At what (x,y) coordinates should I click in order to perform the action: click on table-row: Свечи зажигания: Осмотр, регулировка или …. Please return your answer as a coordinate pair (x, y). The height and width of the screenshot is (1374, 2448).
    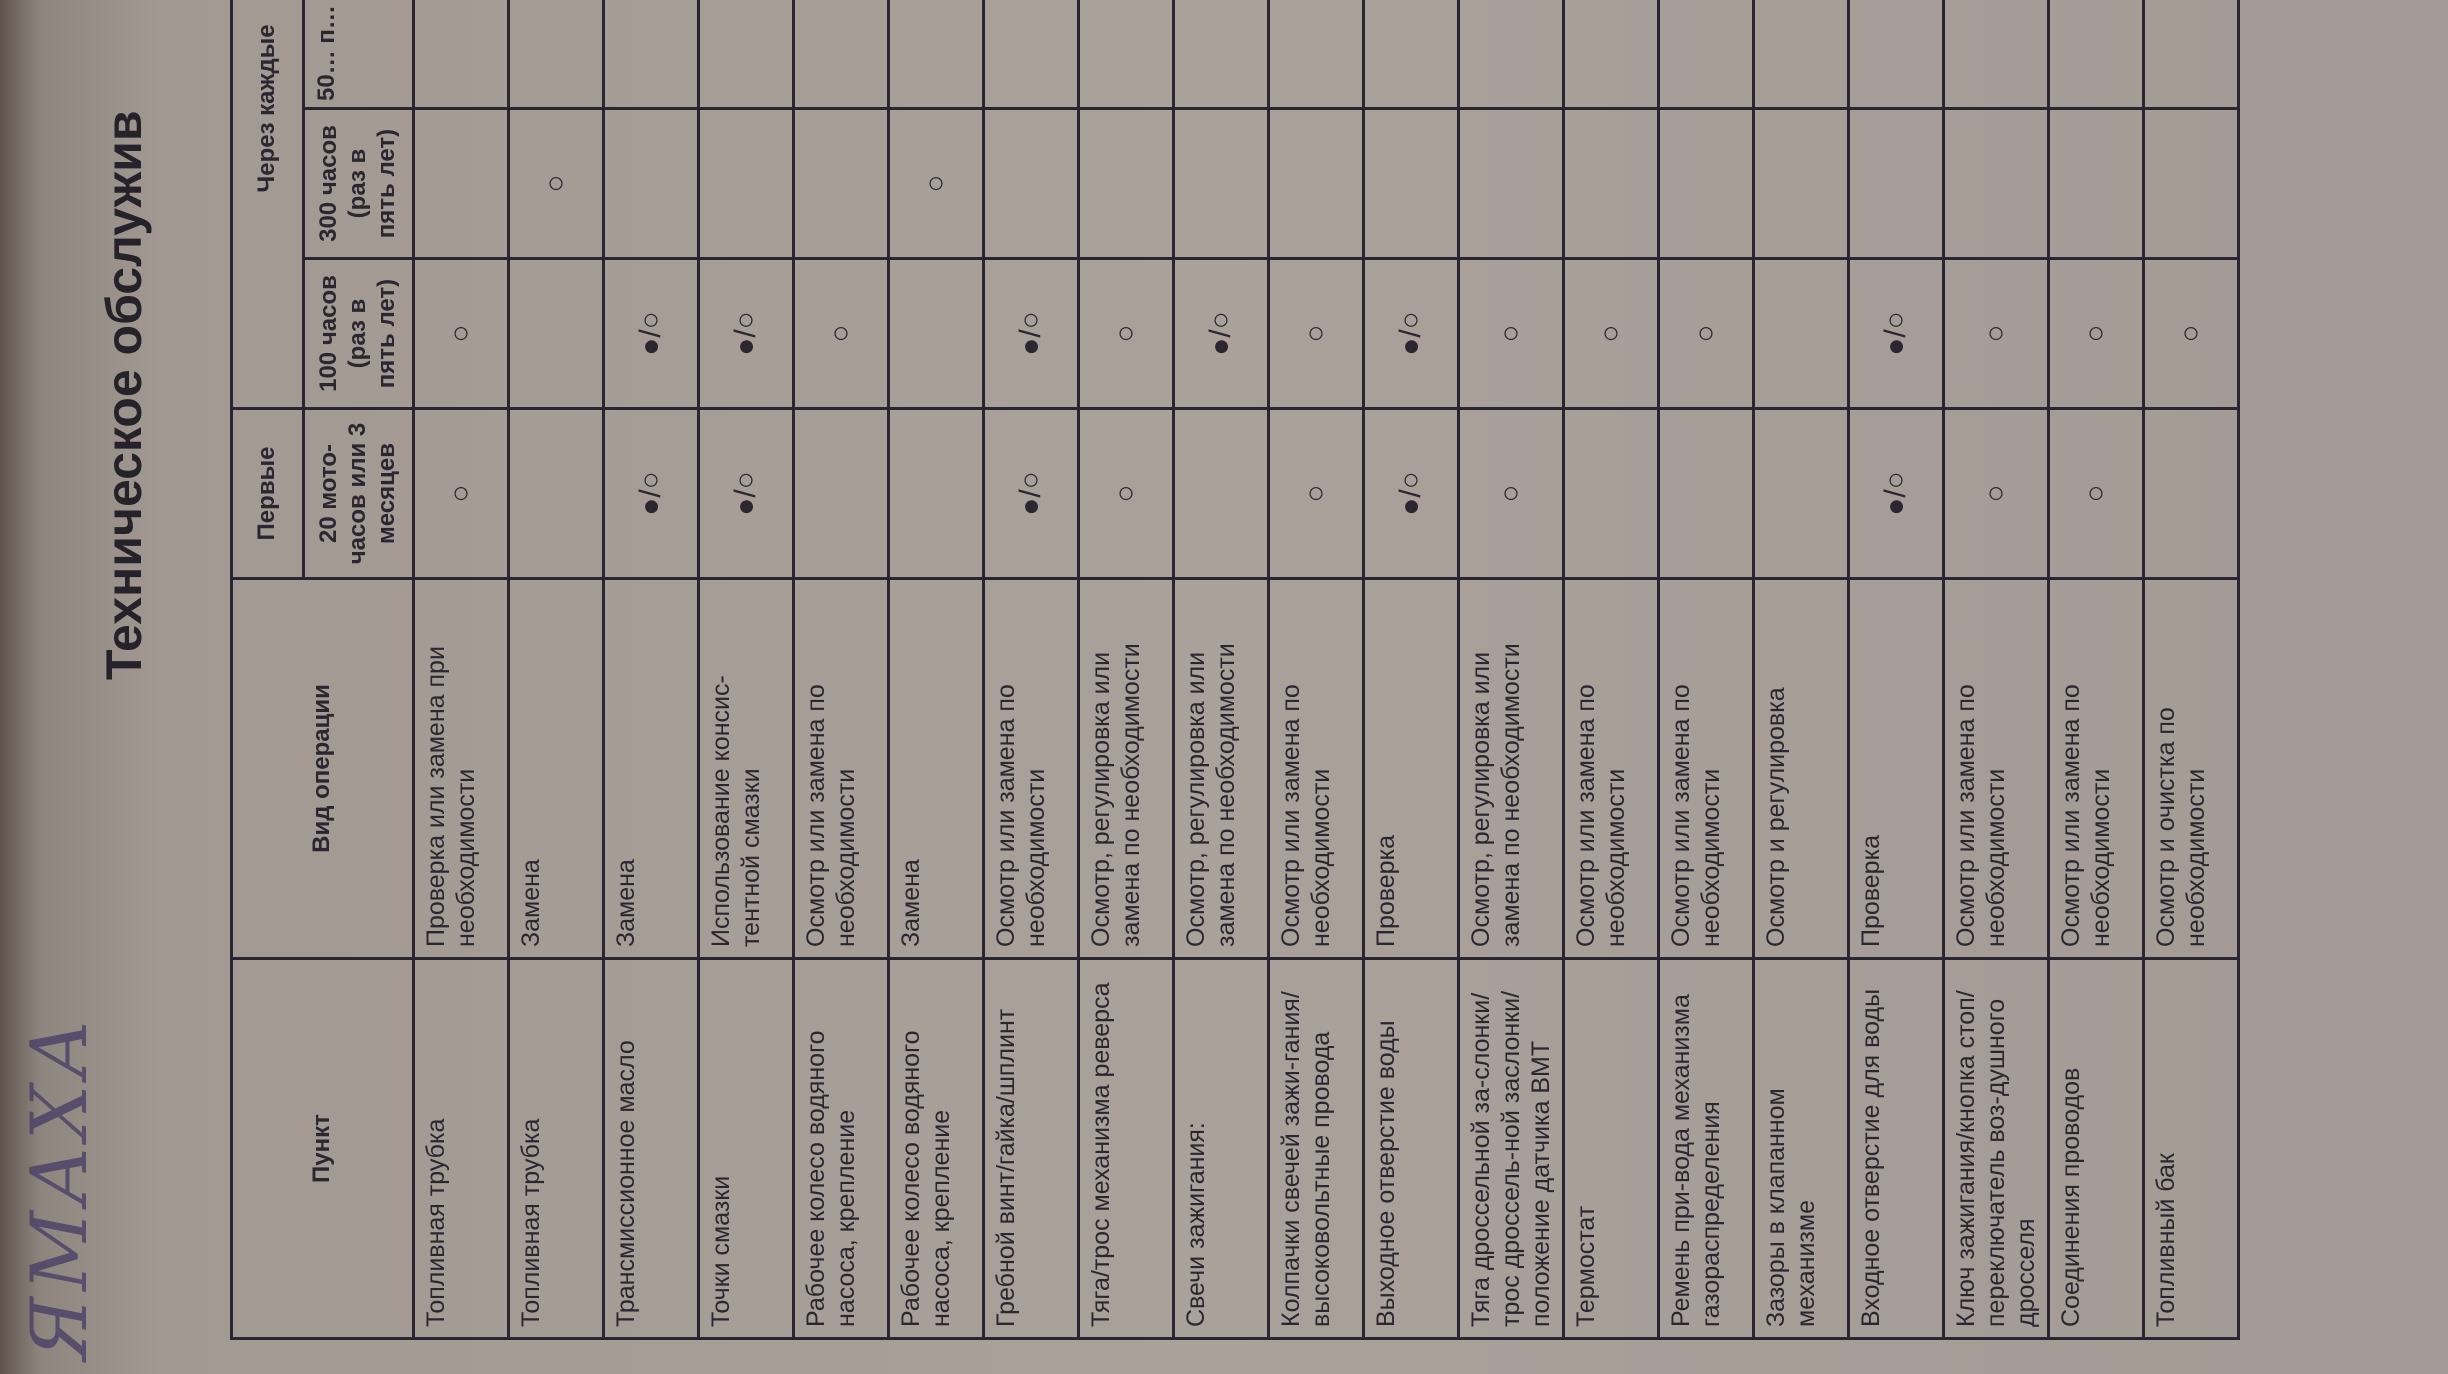
    Looking at the image, I should click on (1221, 669).